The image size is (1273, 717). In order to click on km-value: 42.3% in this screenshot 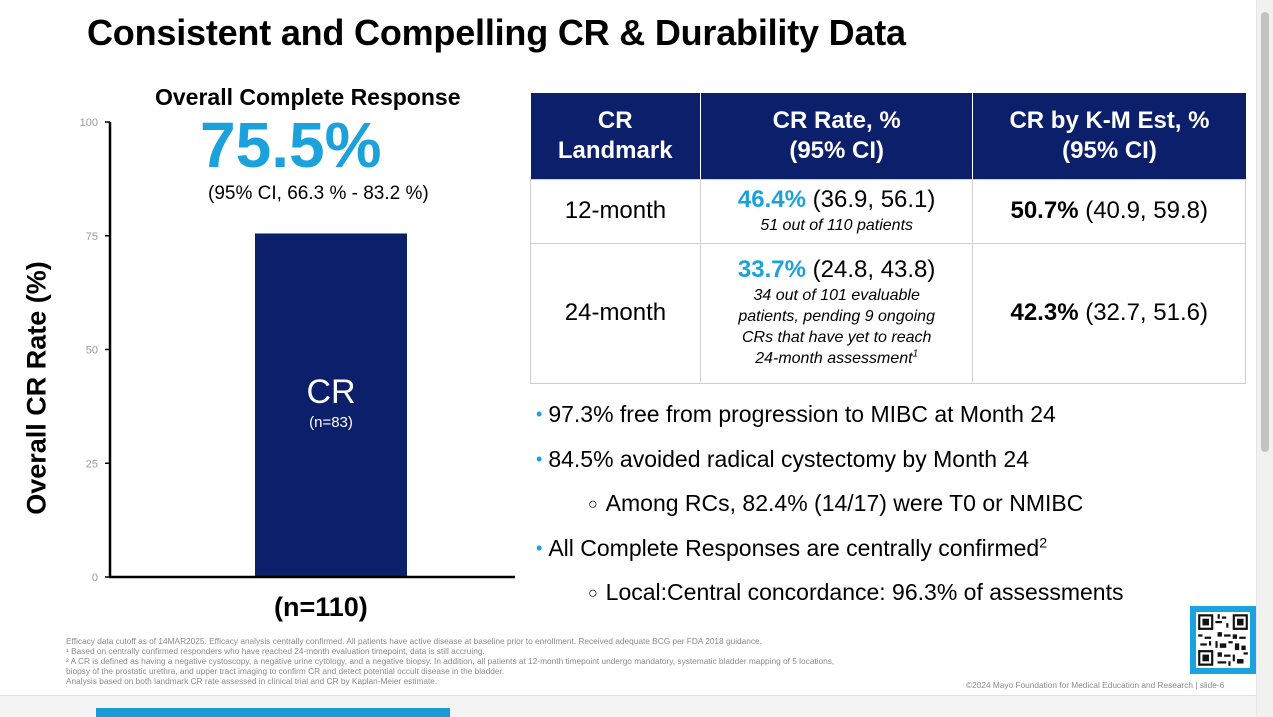, I will do `click(1044, 312)`.